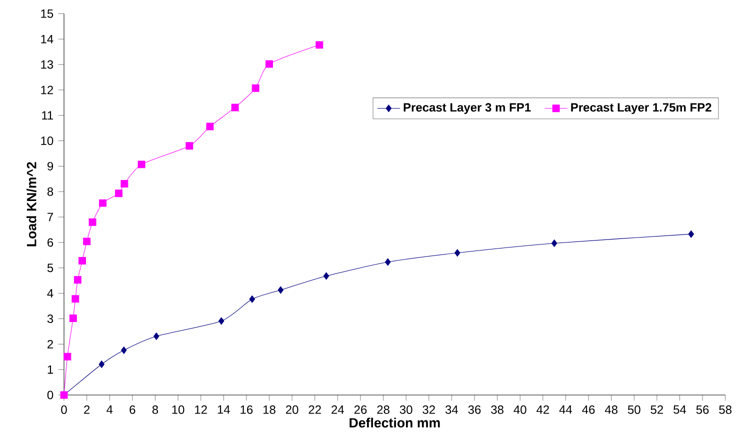 Image resolution: width=741 pixels, height=447 pixels. Describe the element at coordinates (702, 409) in the screenshot. I see `x-tick-label: 56` at that location.